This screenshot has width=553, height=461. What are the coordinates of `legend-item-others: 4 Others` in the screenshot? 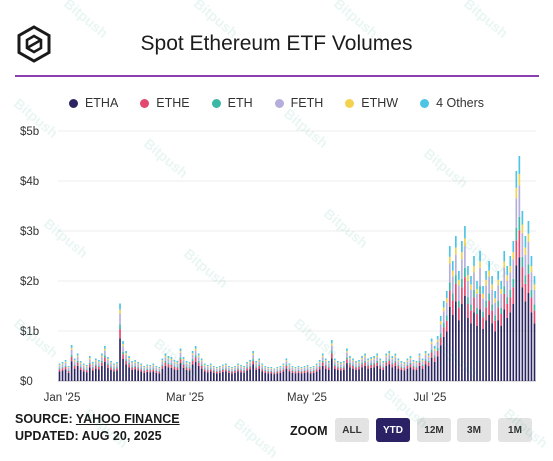 It's located at (452, 103).